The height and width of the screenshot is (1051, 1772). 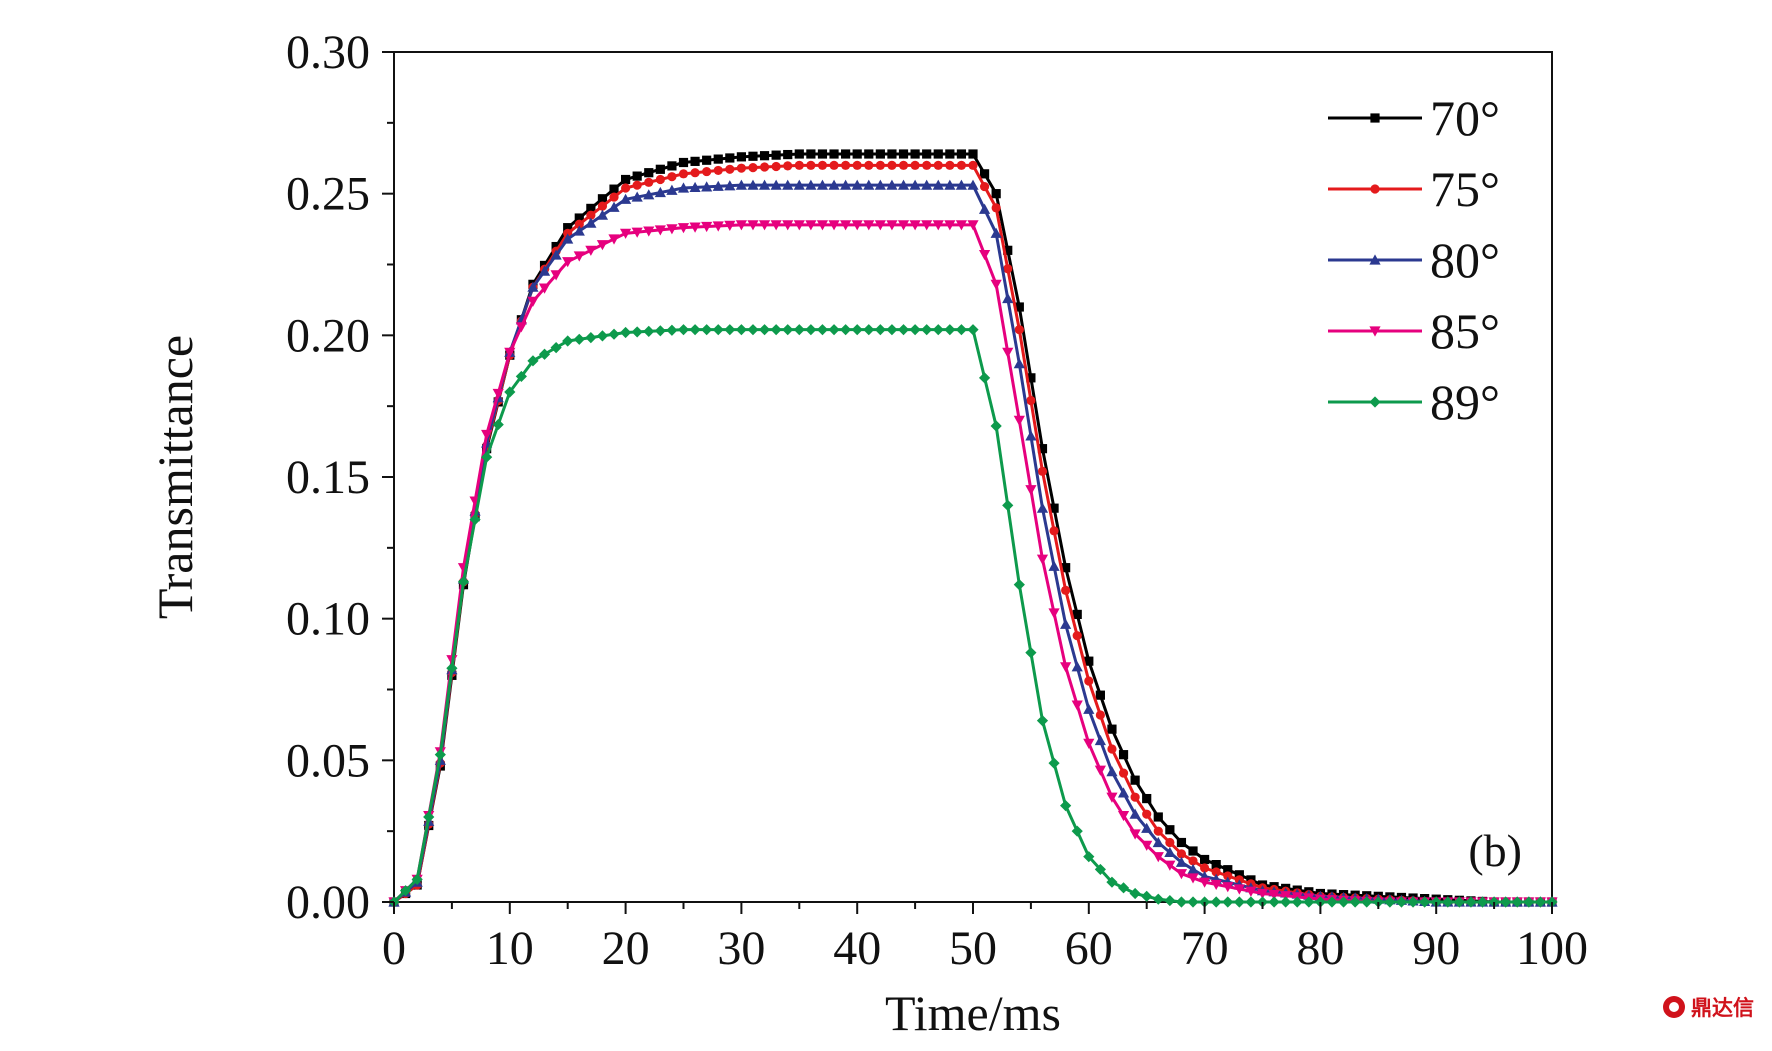 What do you see at coordinates (1465, 402) in the screenshot?
I see `legend-label: 89°` at bounding box center [1465, 402].